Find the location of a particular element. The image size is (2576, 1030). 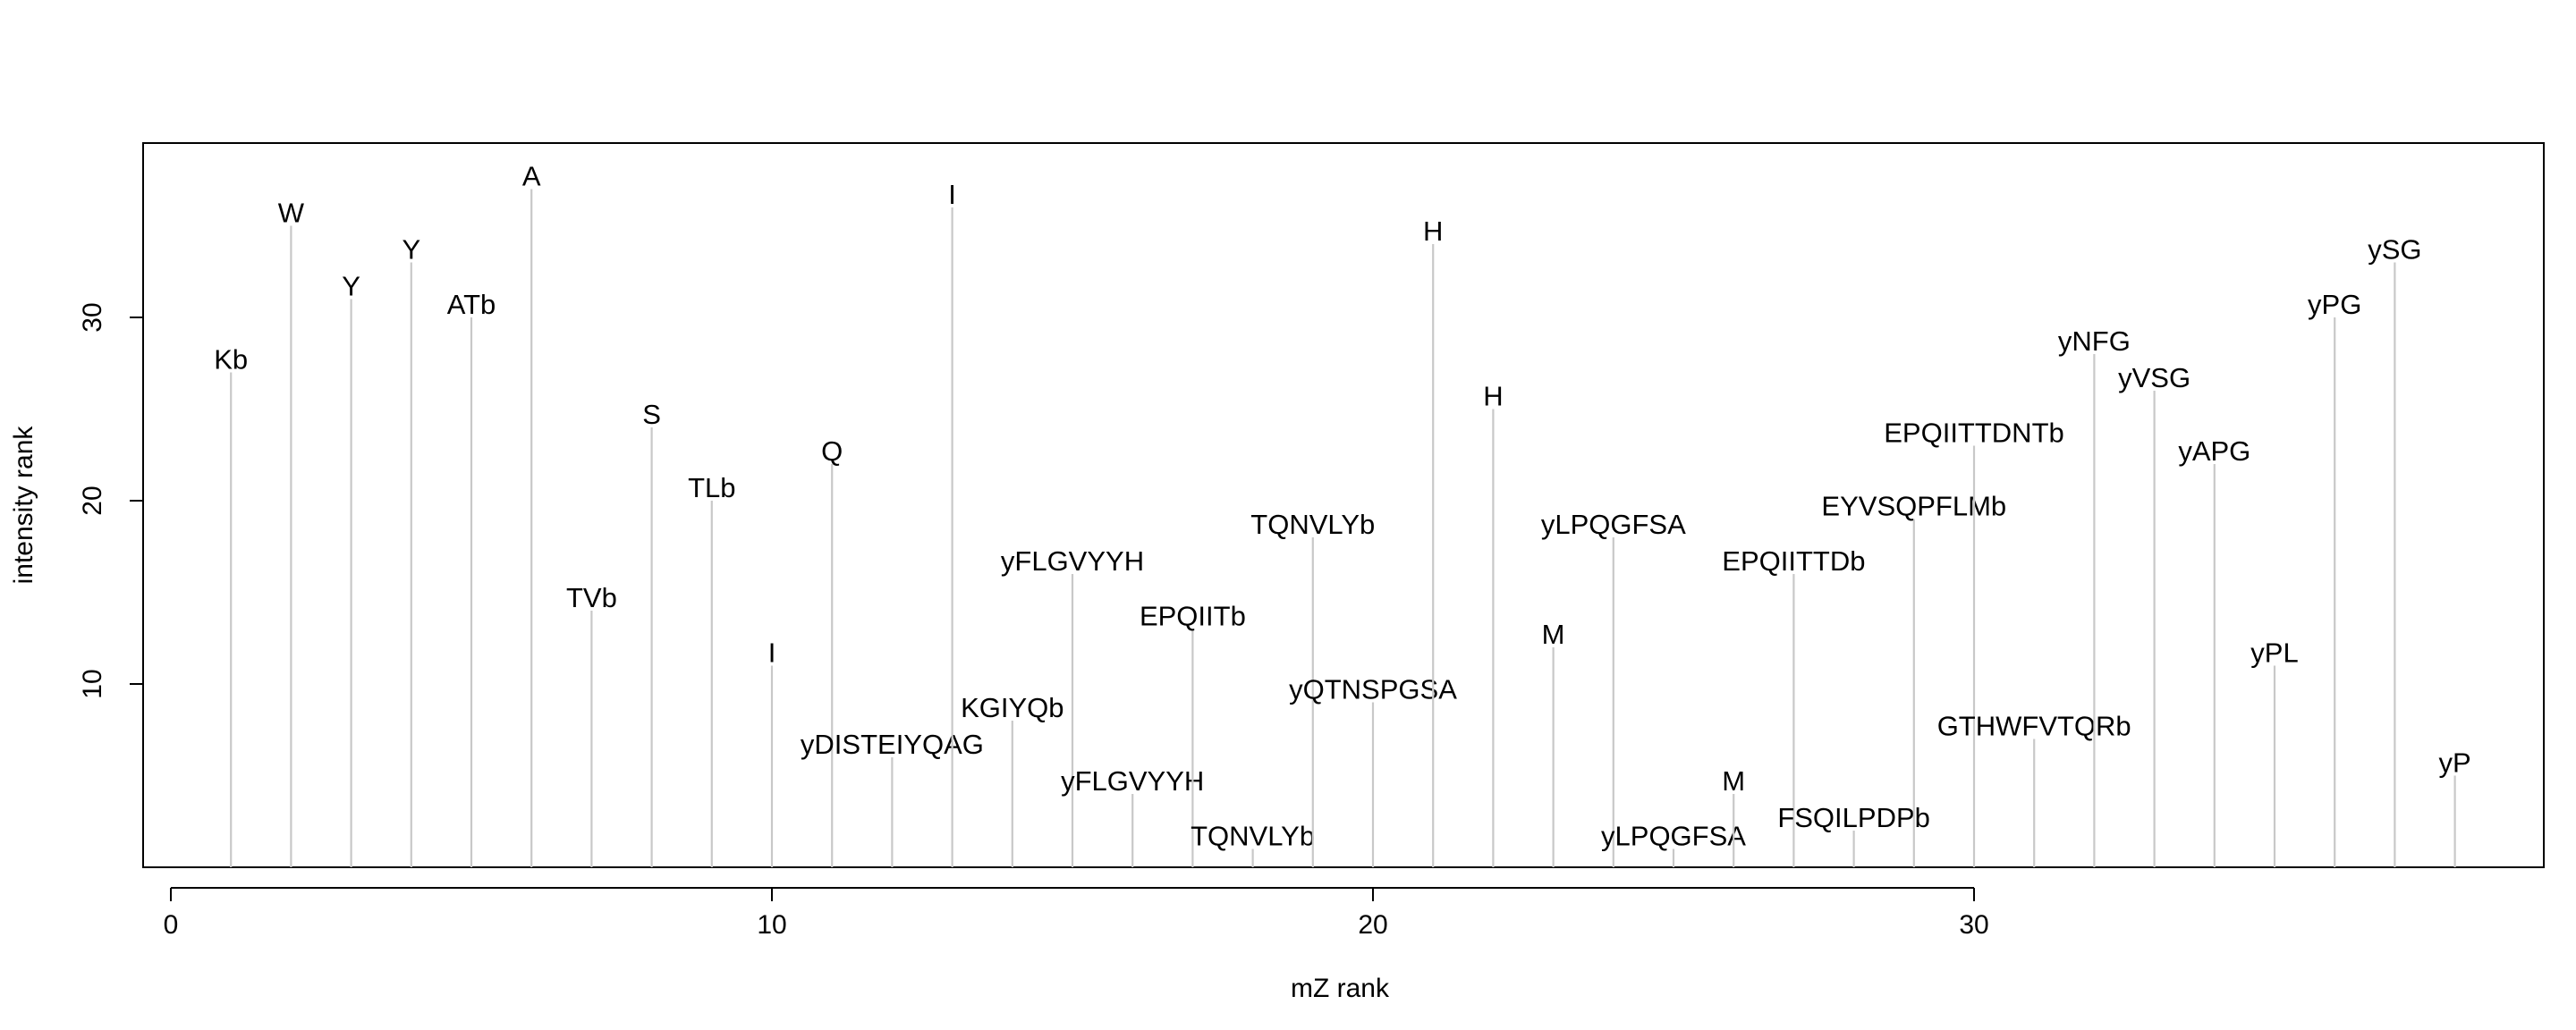

peak-label: FSQILPDPb is located at coordinates (1853, 817).